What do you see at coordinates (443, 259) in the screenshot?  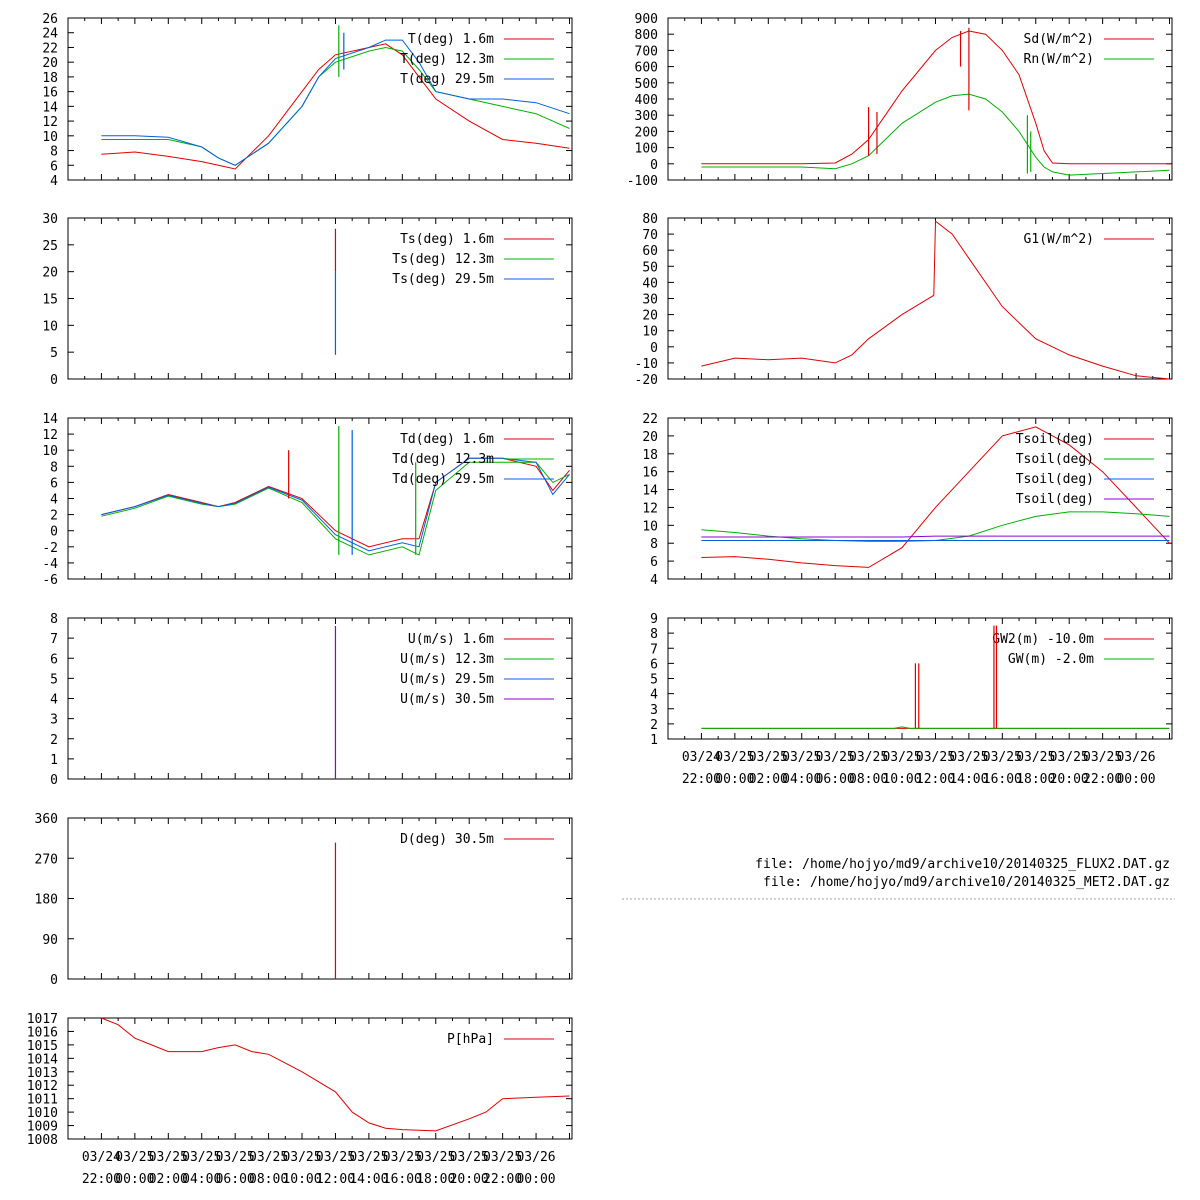 I see `legend-label: Ts(deg) 12.3m` at bounding box center [443, 259].